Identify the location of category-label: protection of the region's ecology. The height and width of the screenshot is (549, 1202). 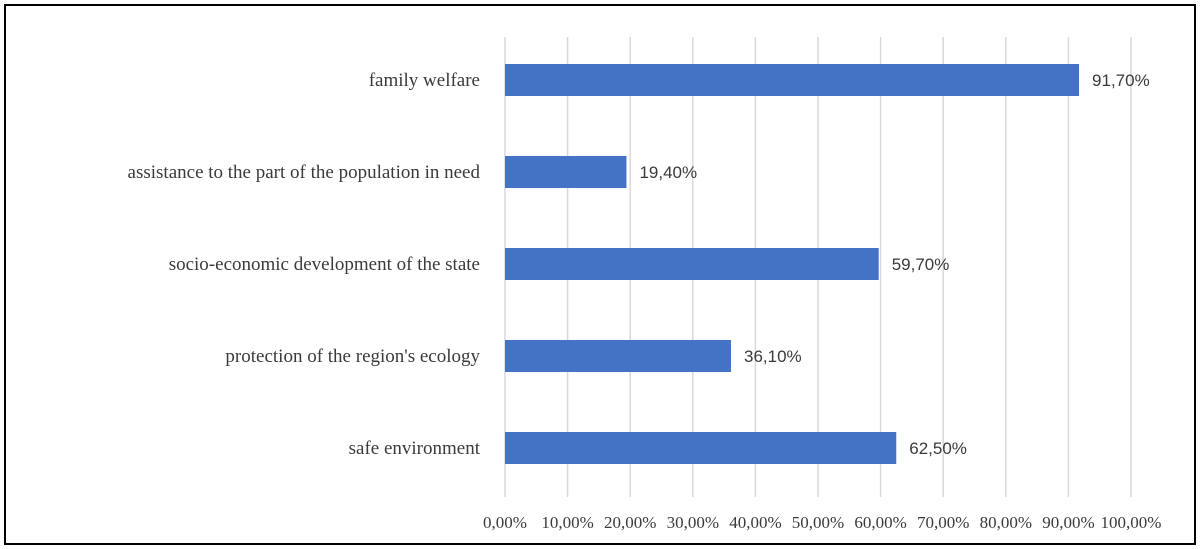
(352, 356).